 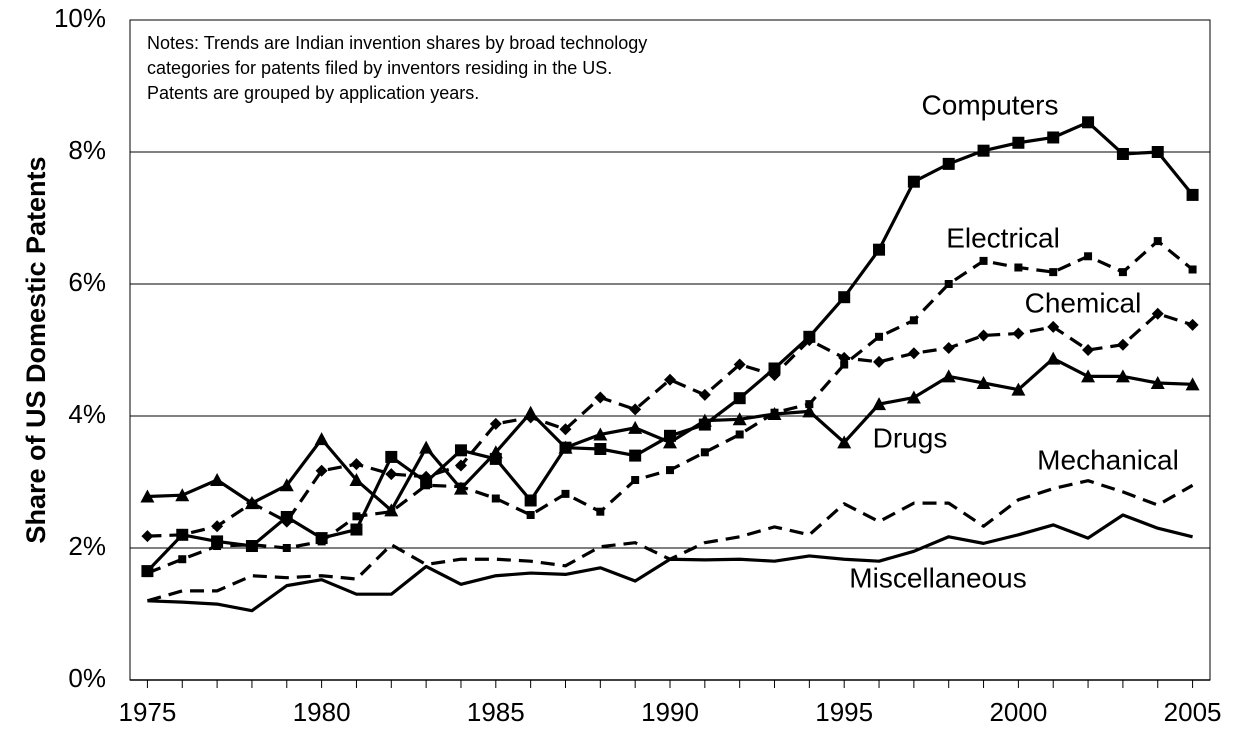 What do you see at coordinates (36, 349) in the screenshot?
I see `y-axis-label: Share of US Domestic Patents` at bounding box center [36, 349].